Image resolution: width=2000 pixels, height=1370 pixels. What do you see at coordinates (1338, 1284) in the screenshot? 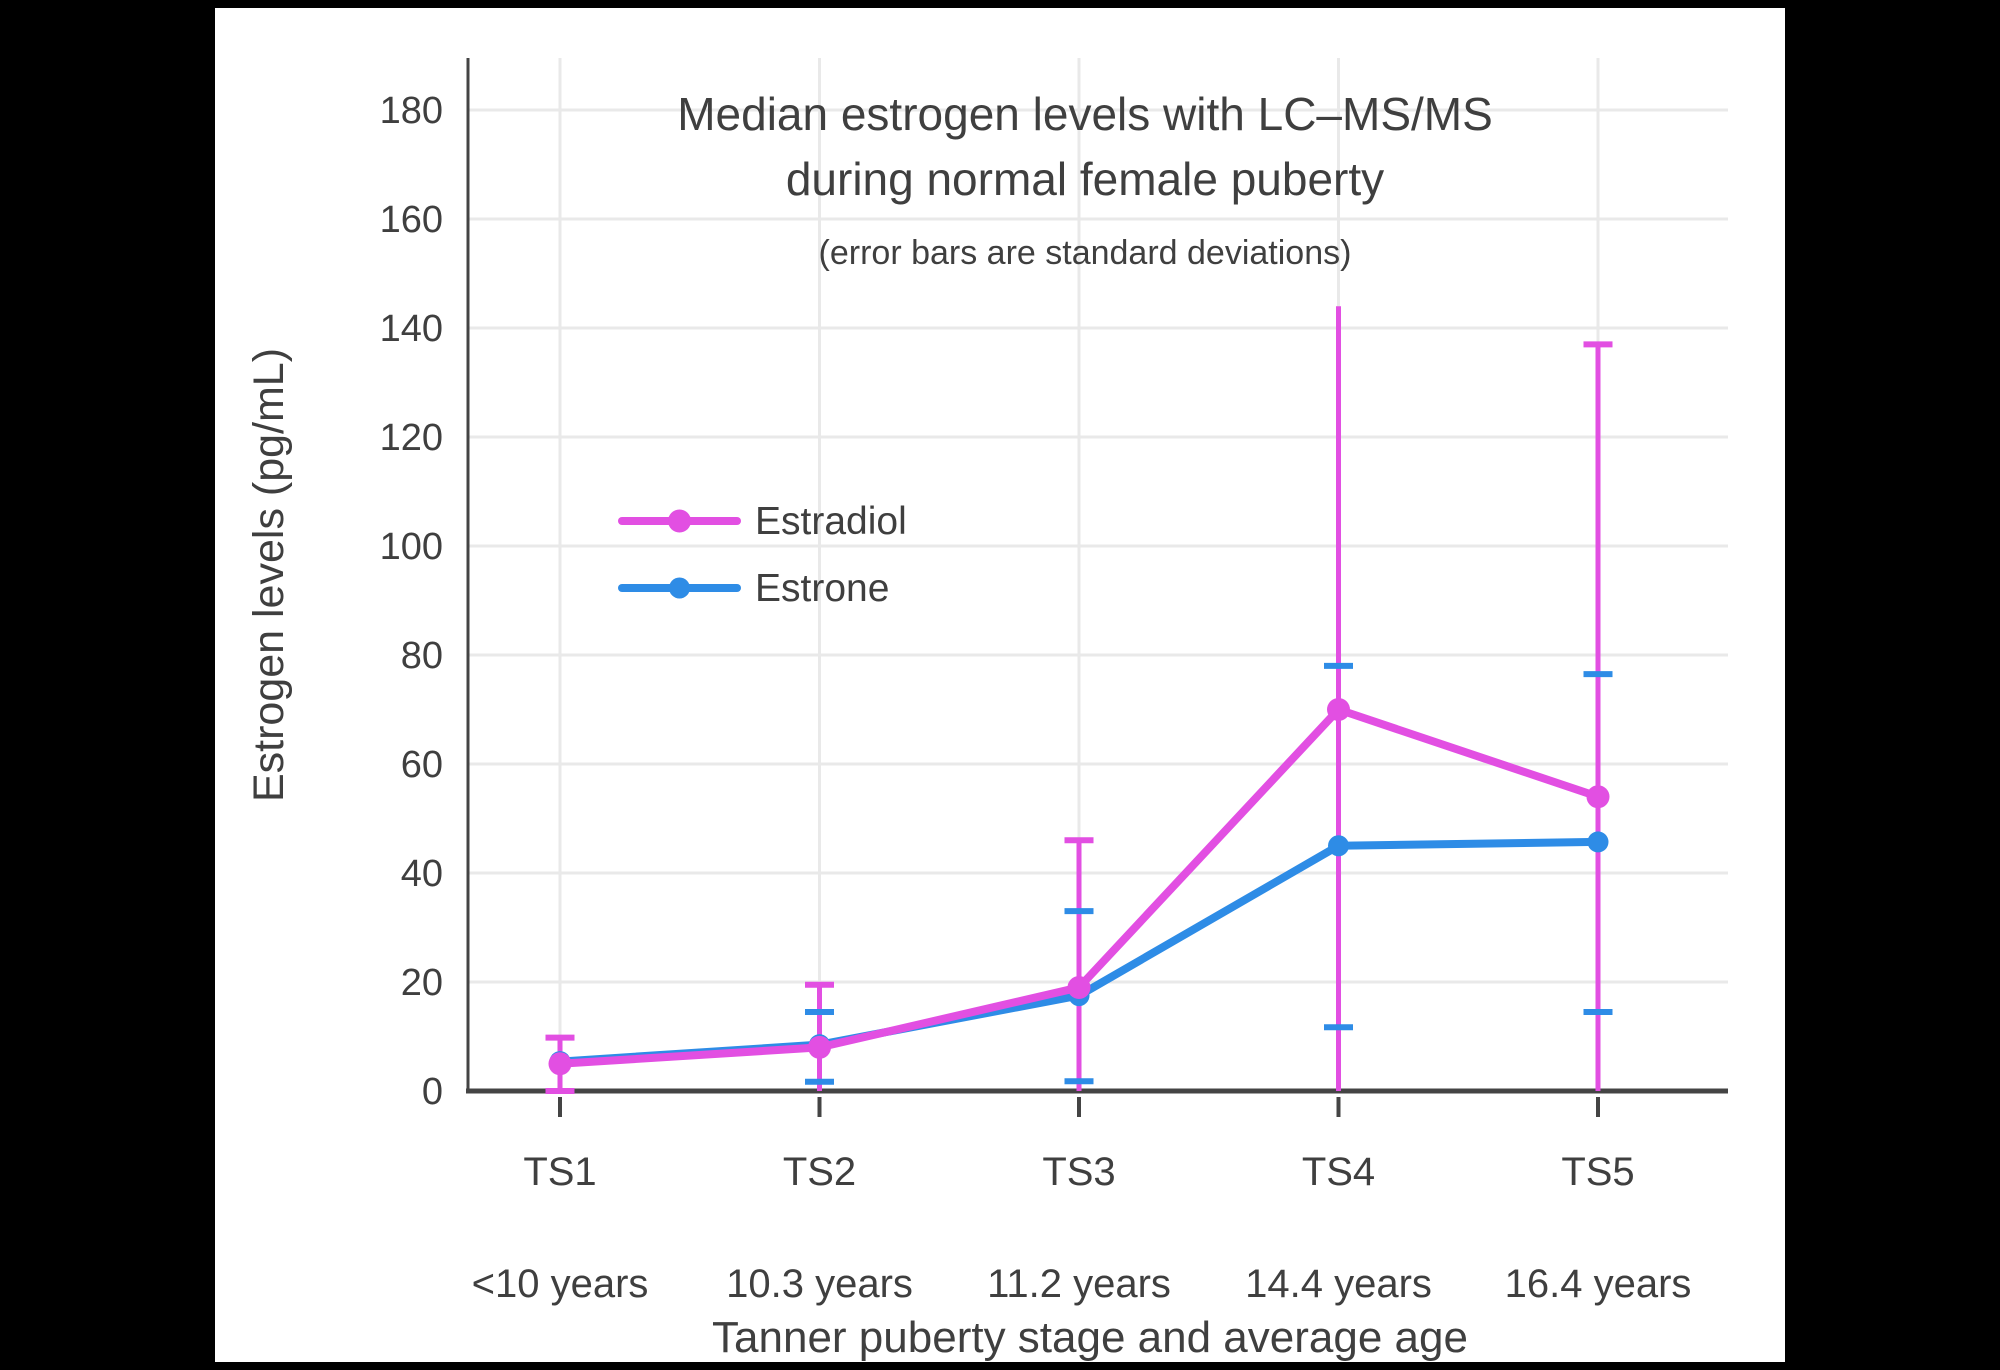
I see `x-tick-age-label: 14.4 years` at bounding box center [1338, 1284].